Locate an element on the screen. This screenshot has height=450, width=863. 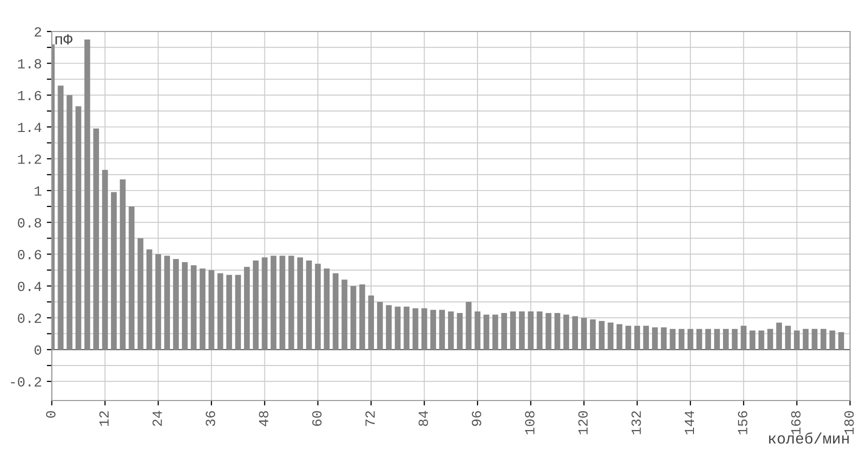
y-tick-label: 0.2 is located at coordinates (30, 318).